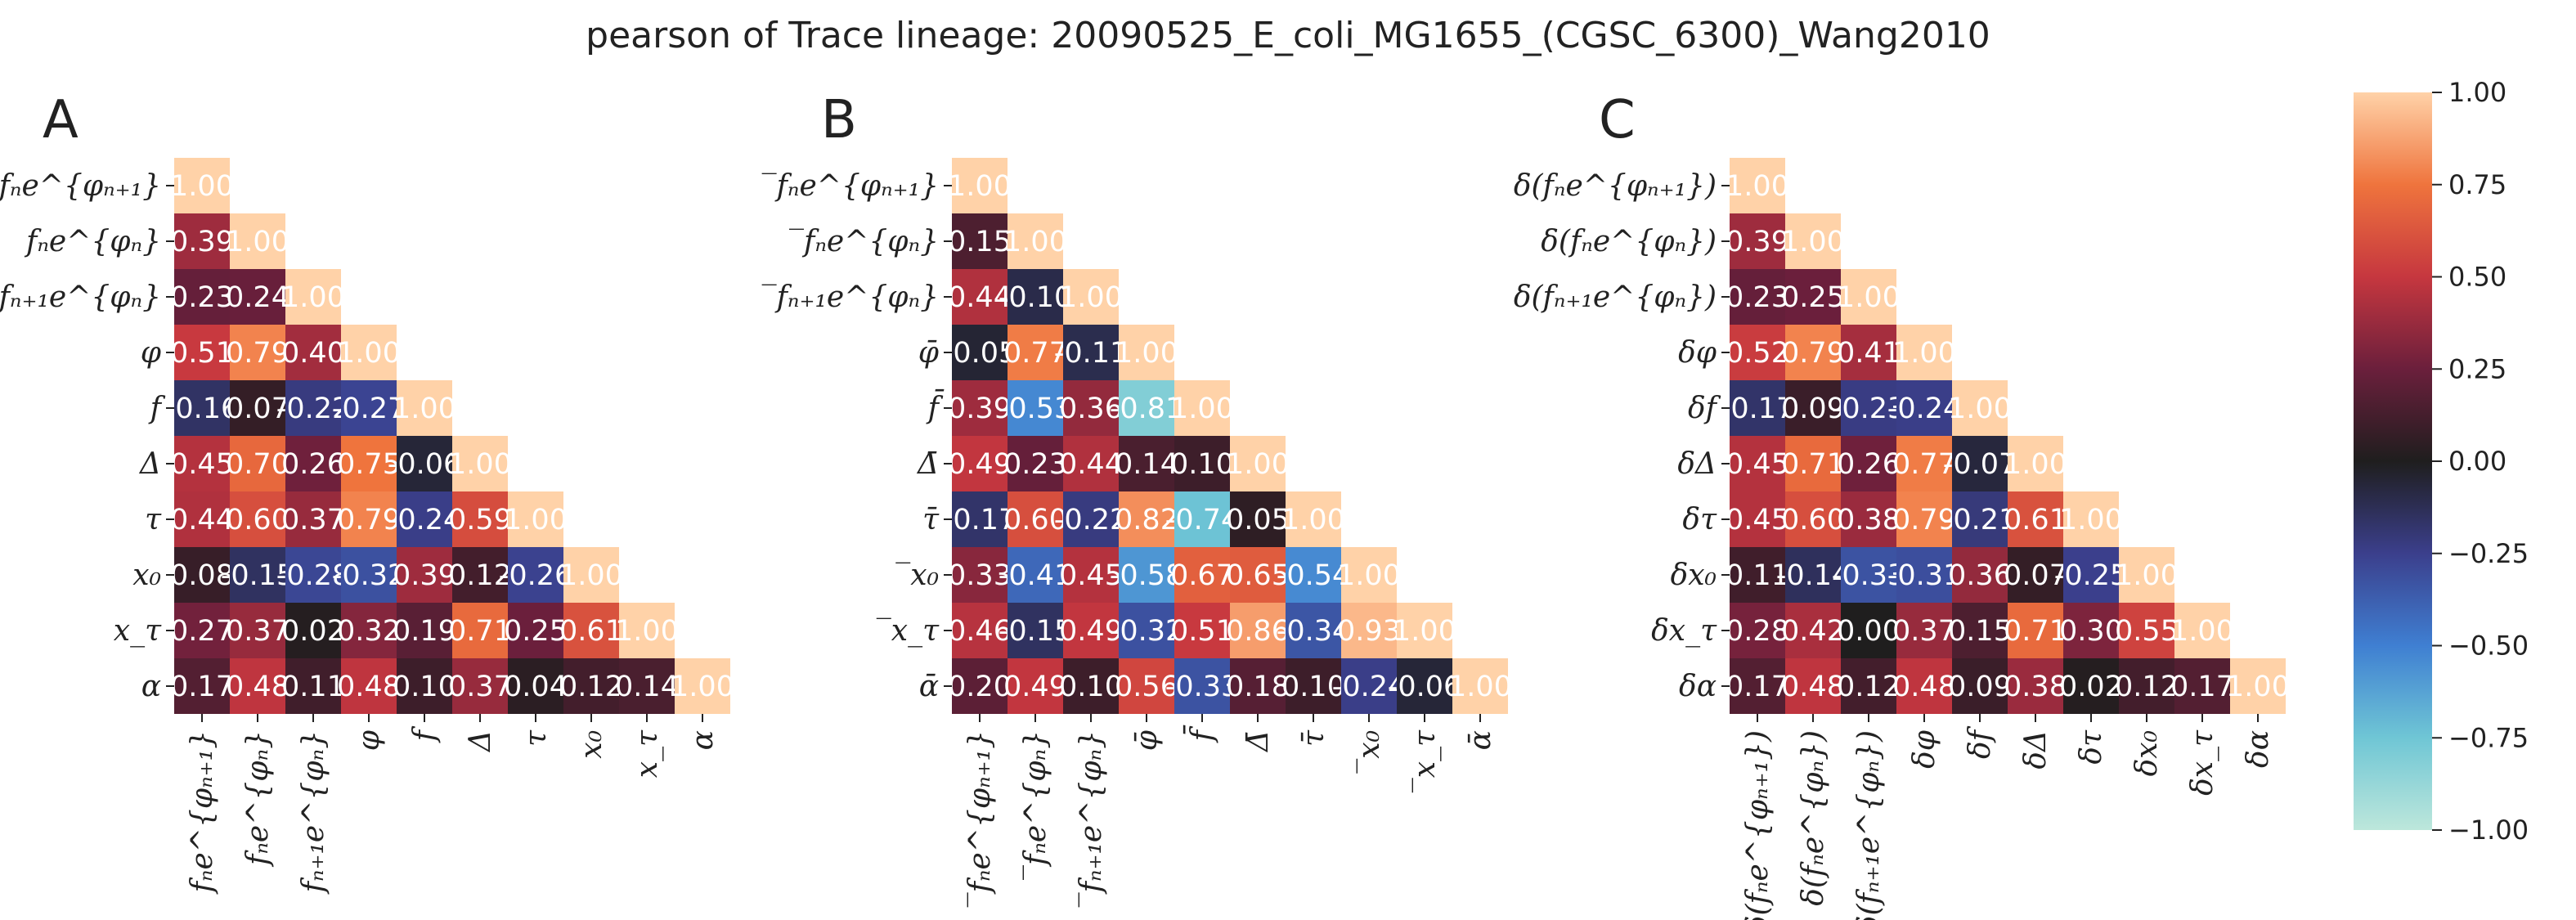 The image size is (2576, 920). I want to click on x-tick-label: ‾x_τ, so click(1425, 760).